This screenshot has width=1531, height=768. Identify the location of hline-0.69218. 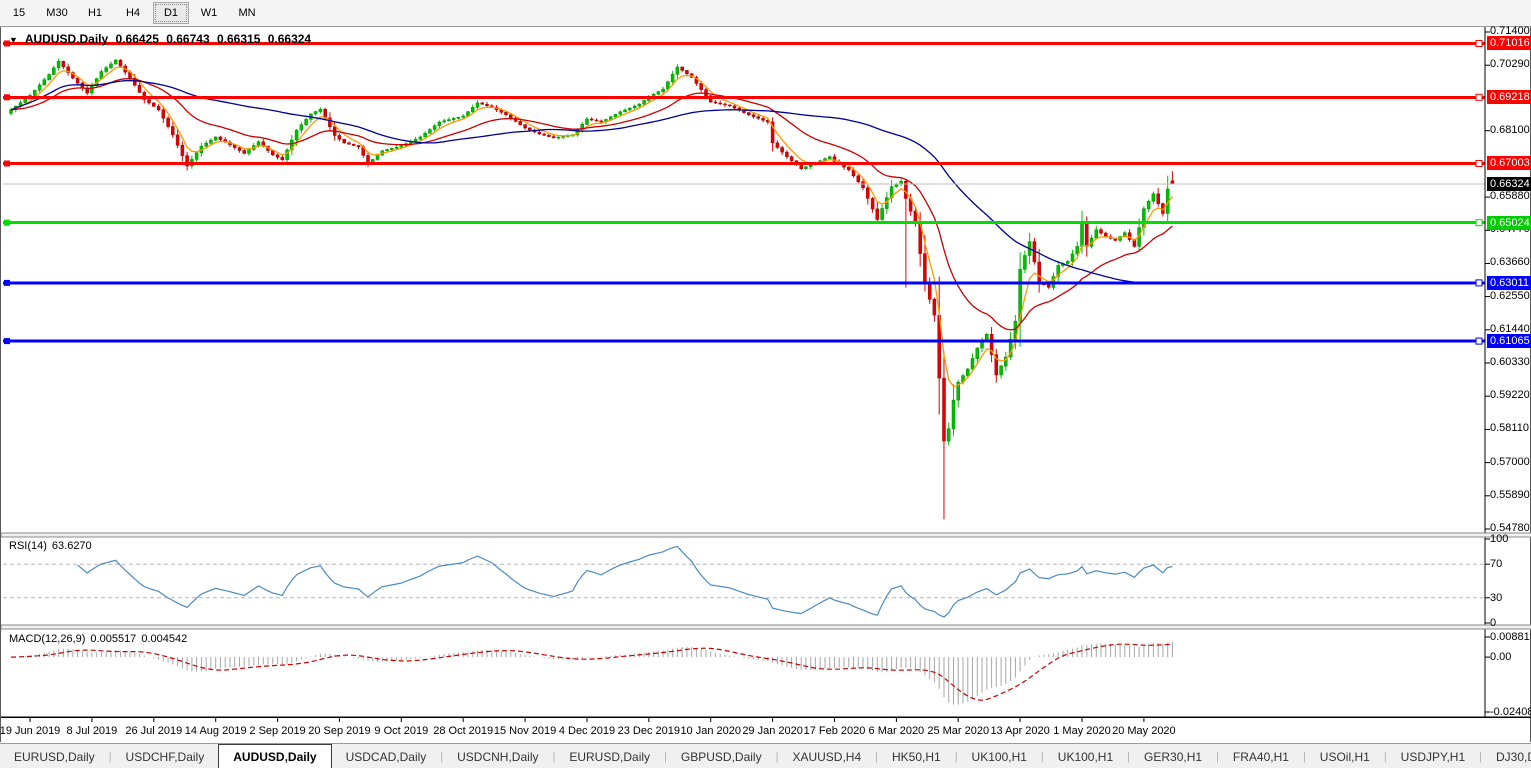
(744, 97).